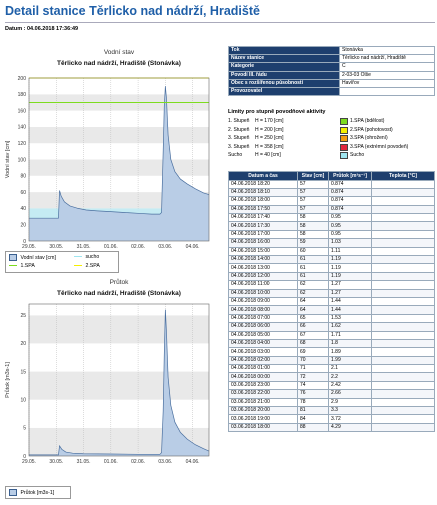 The image size is (437, 505). I want to click on table-row: 04.06.2018 18:20 57 0.874, so click(331, 184).